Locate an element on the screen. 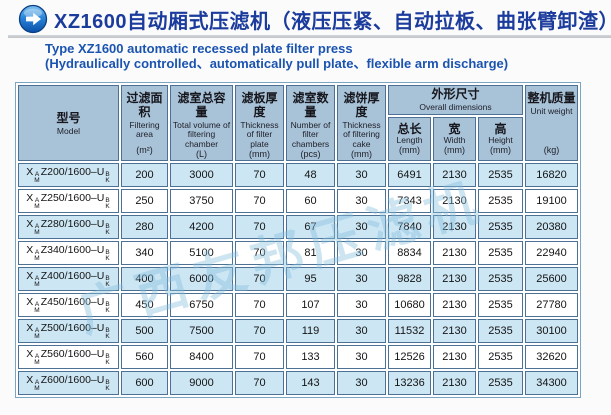 The image size is (611, 415). col-header-chamber-count: 滤室数量 Number of filter chambers (pcs) is located at coordinates (310, 123).